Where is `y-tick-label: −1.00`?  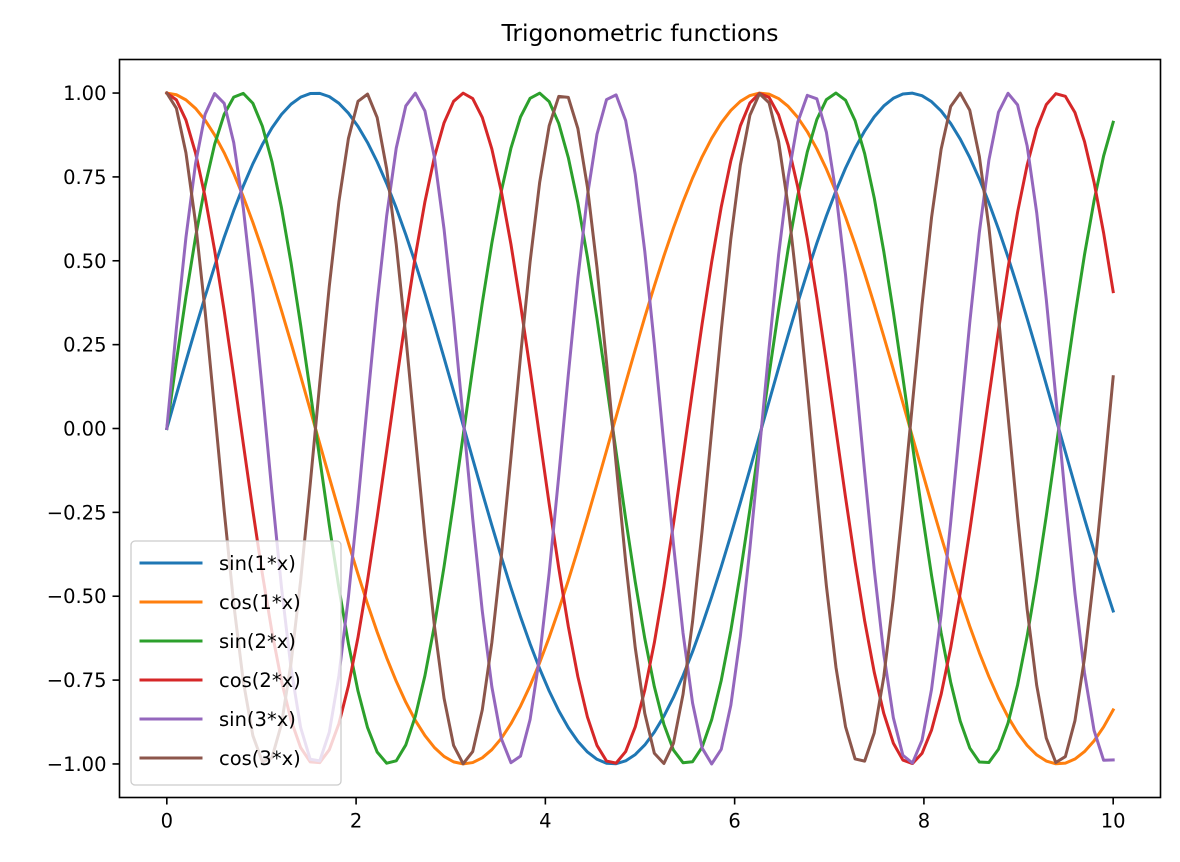
y-tick-label: −1.00 is located at coordinates (77, 764).